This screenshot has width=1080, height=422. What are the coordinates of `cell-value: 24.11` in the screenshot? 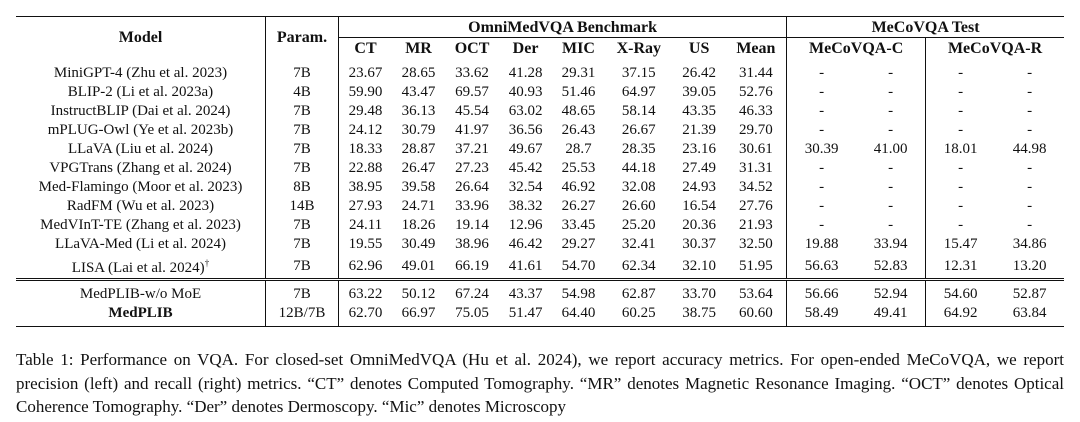 It's located at (365, 225).